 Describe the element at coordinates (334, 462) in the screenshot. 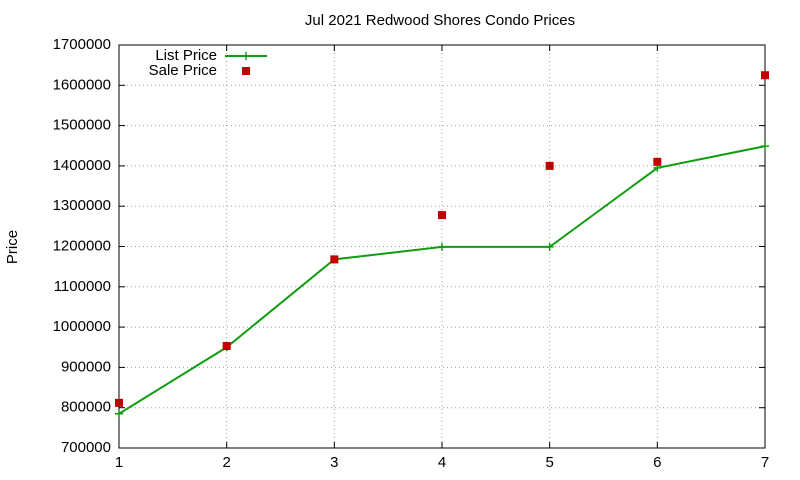

I see `x-tick-label: 3` at that location.